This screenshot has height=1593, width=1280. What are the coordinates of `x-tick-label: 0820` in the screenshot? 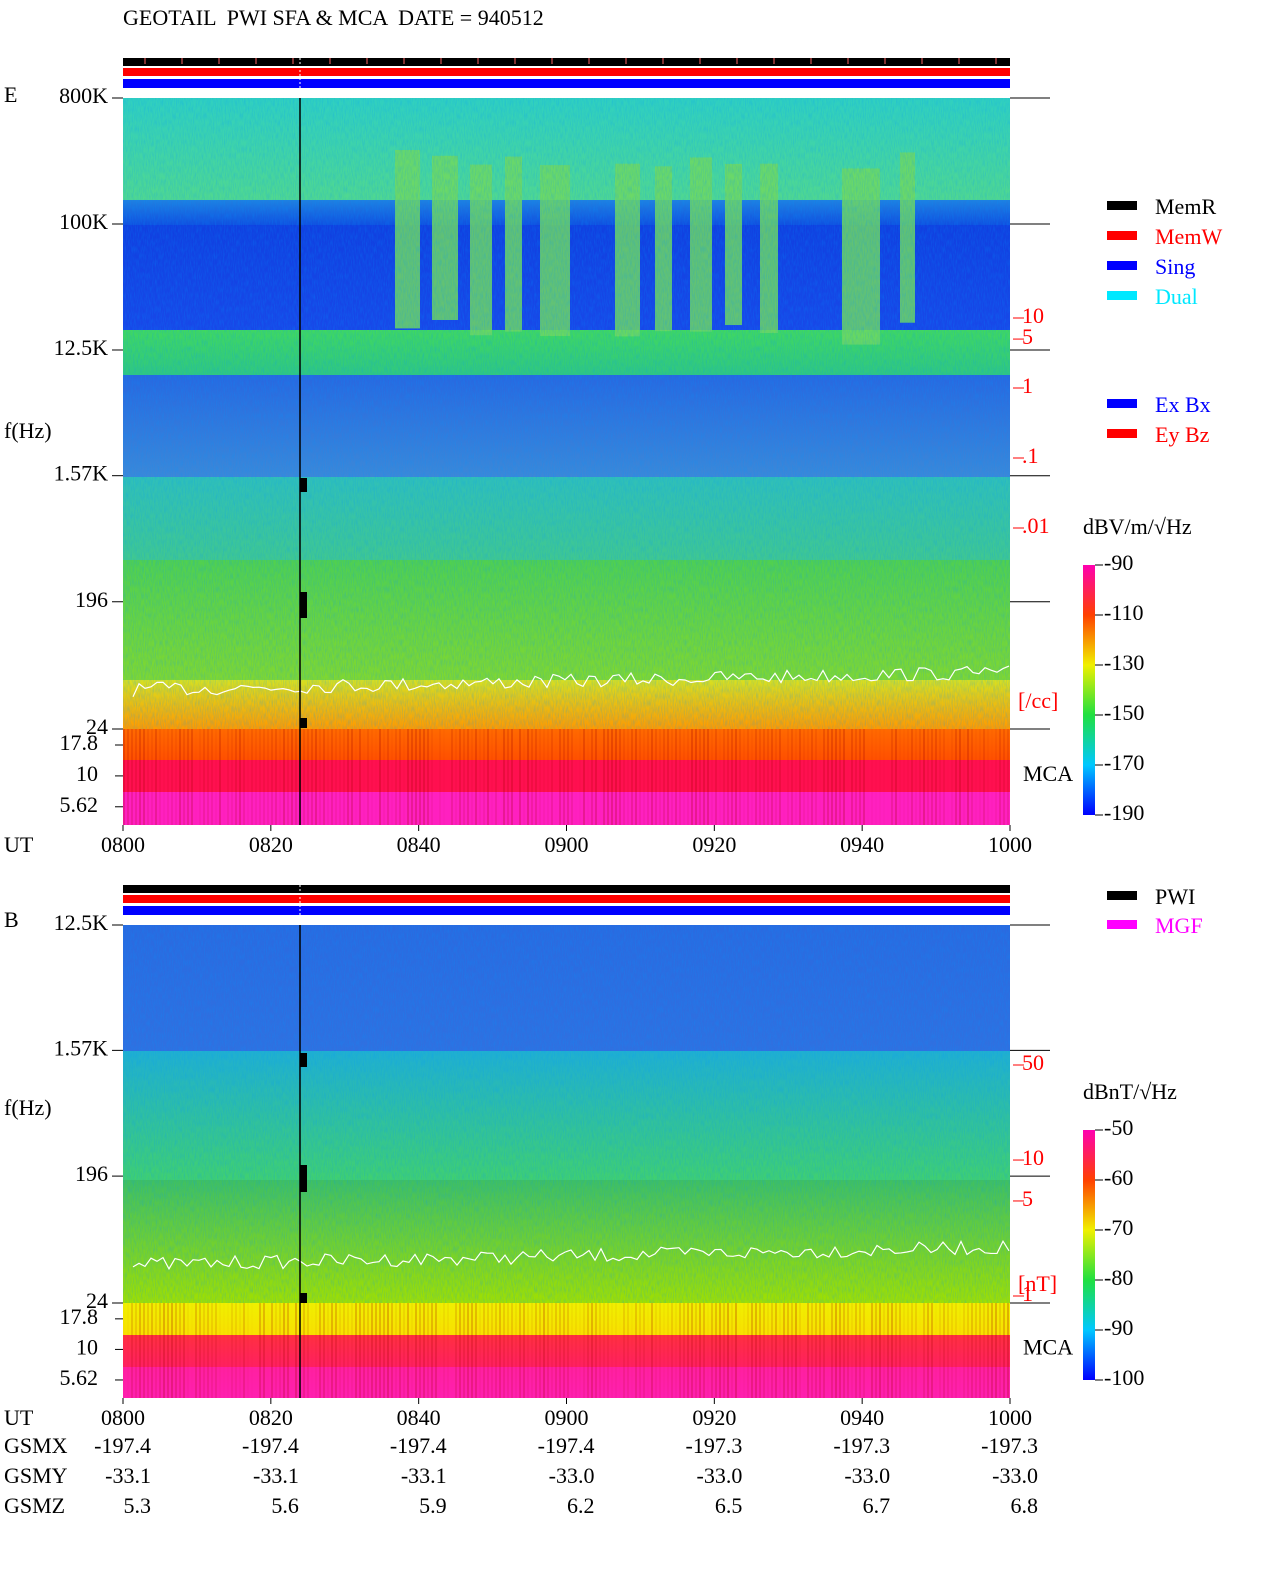 It's located at (271, 844).